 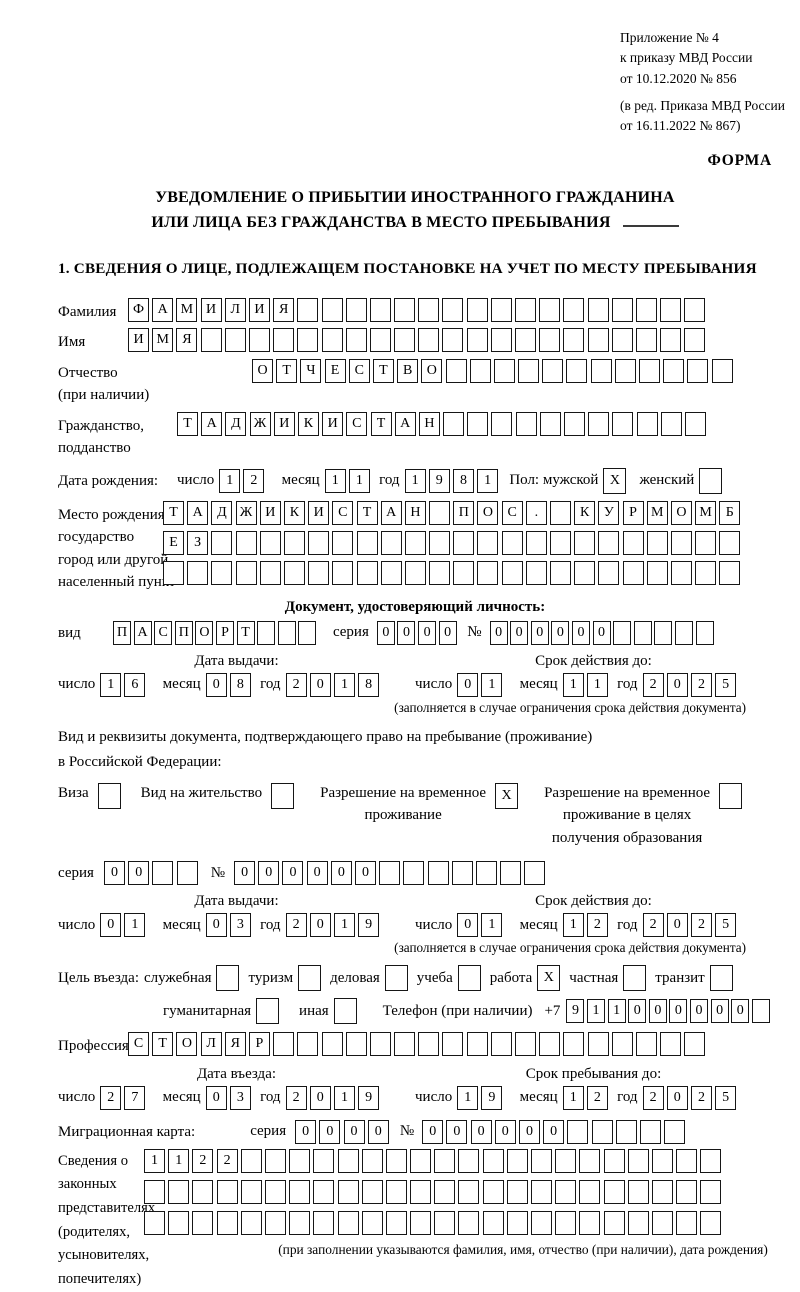 I want to click on form-cell: X, so click(x=549, y=978).